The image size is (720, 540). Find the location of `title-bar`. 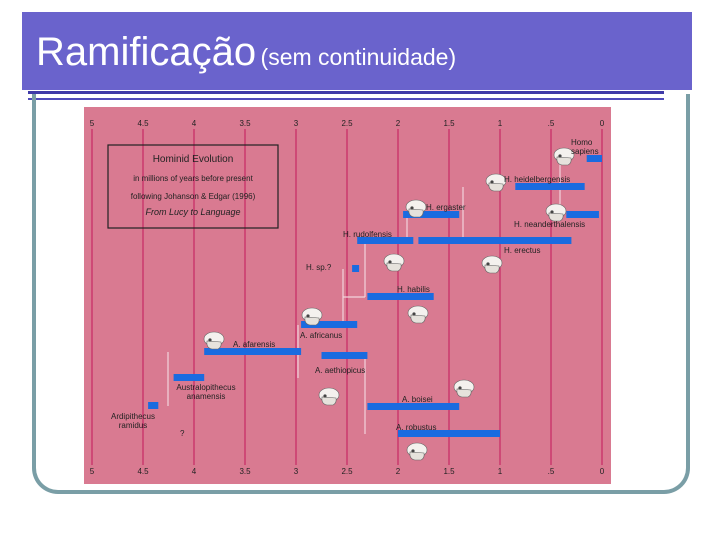

title-bar is located at coordinates (357, 51).